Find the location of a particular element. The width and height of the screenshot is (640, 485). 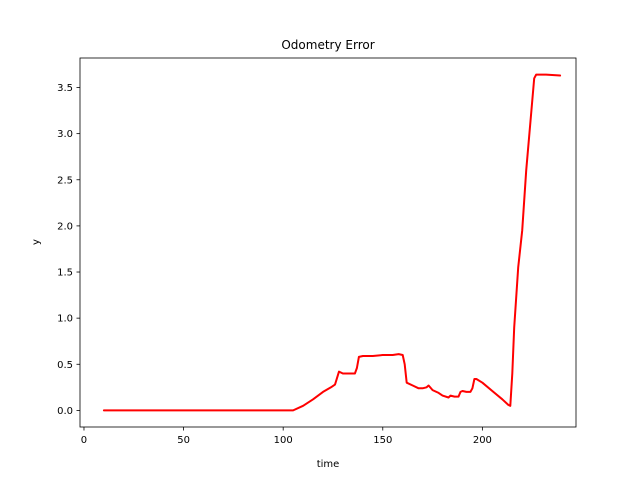

x-tick-label: 0 is located at coordinates (84, 440).